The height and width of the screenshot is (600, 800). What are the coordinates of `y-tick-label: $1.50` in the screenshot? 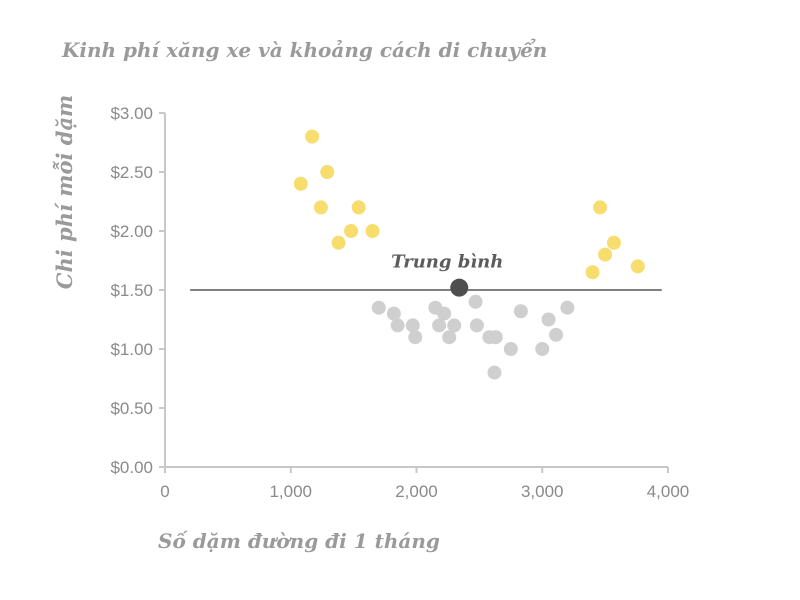 It's located at (131, 290).